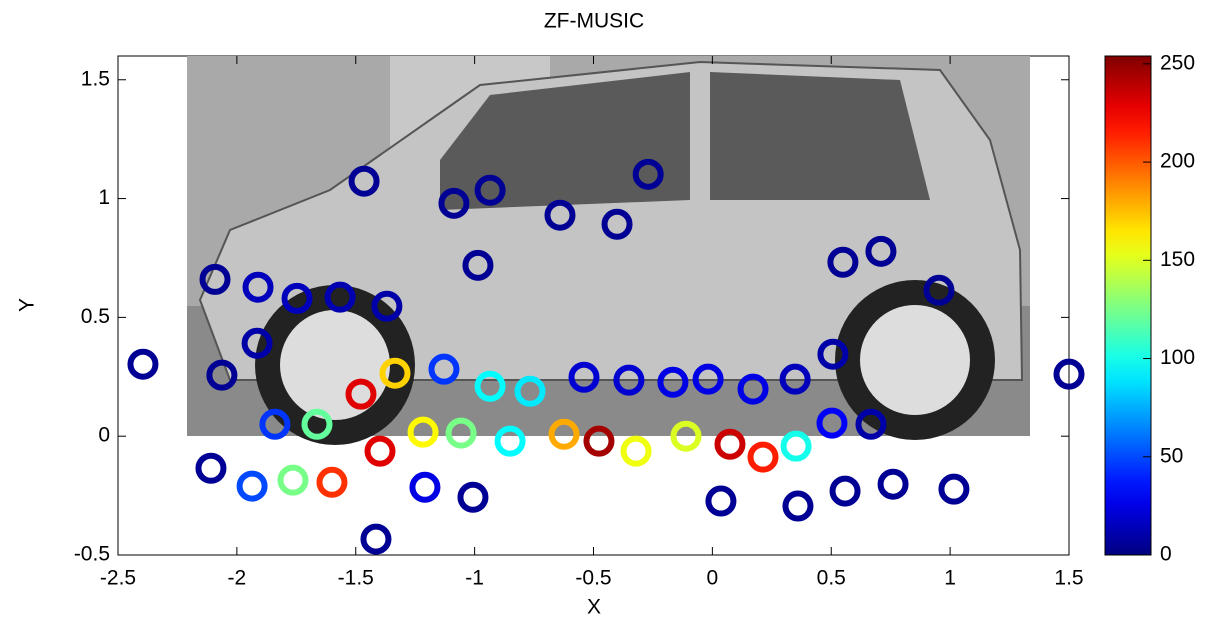 Image resolution: width=1206 pixels, height=623 pixels. I want to click on y-tick-label: 1, so click(104, 197).